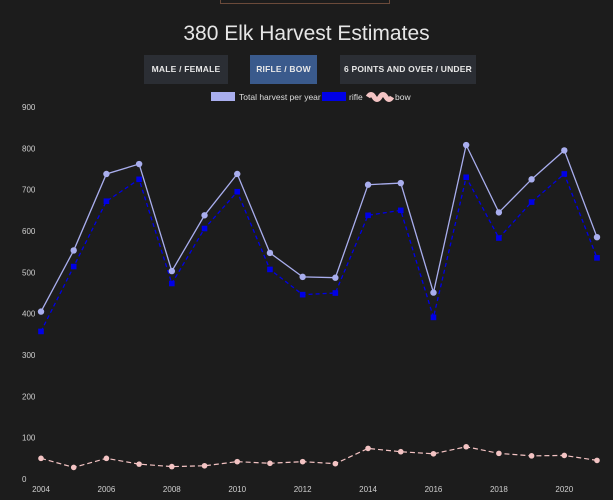 This screenshot has width=613, height=500. Describe the element at coordinates (29, 438) in the screenshot. I see `y-tick-label: 100` at that location.